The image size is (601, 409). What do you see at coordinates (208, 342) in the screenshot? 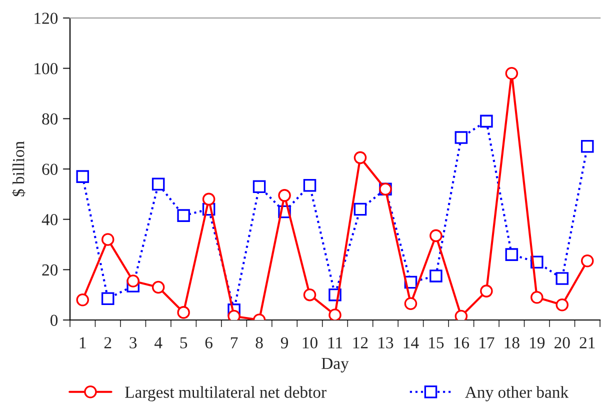
I see `x-tick-label: 6` at bounding box center [208, 342].